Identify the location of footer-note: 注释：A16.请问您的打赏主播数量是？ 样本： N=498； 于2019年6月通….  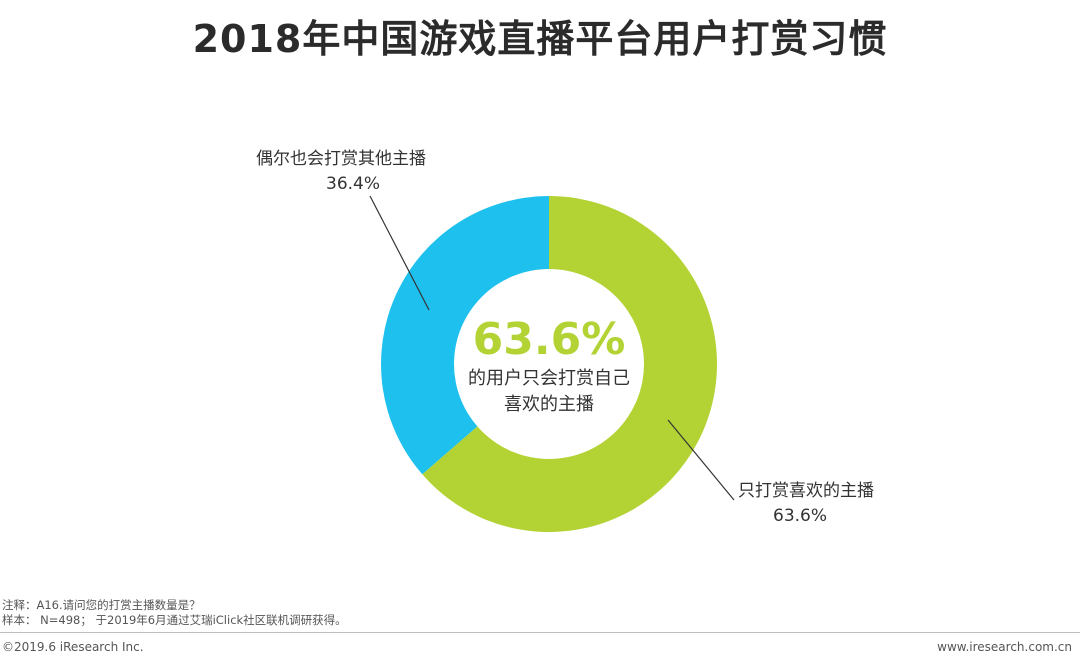
(174, 613).